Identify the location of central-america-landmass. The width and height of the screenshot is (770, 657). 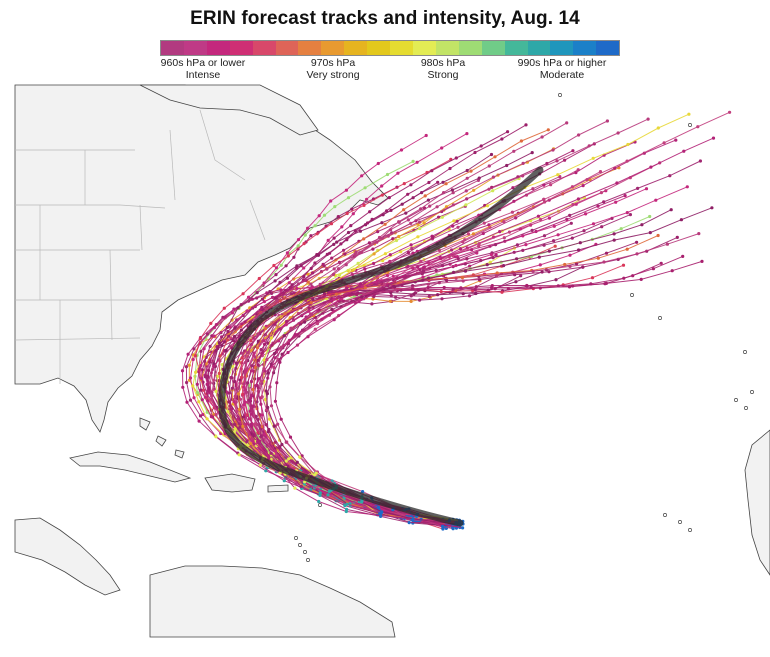
(67, 556).